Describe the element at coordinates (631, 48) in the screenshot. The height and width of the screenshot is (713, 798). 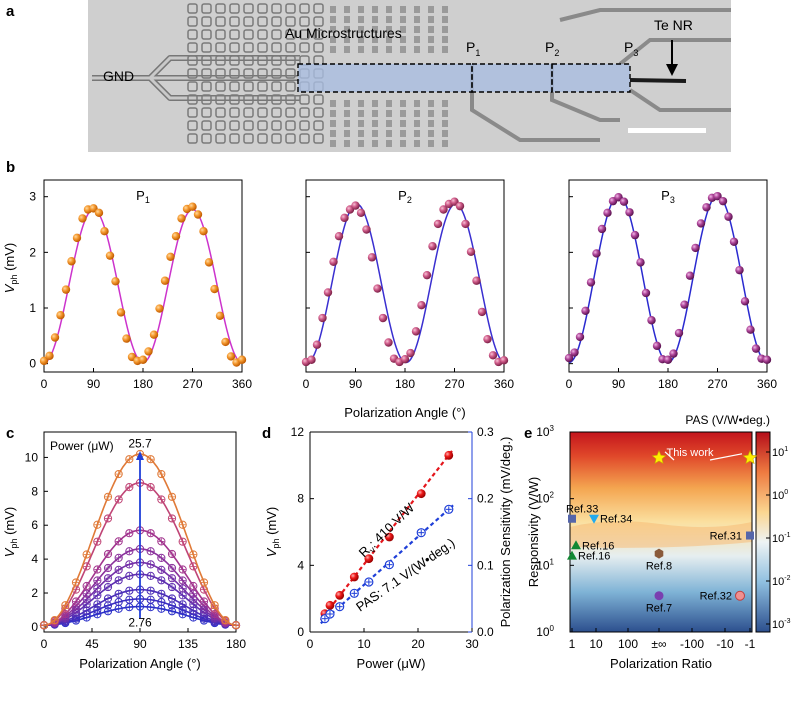
I see `label-p3: P3` at that location.